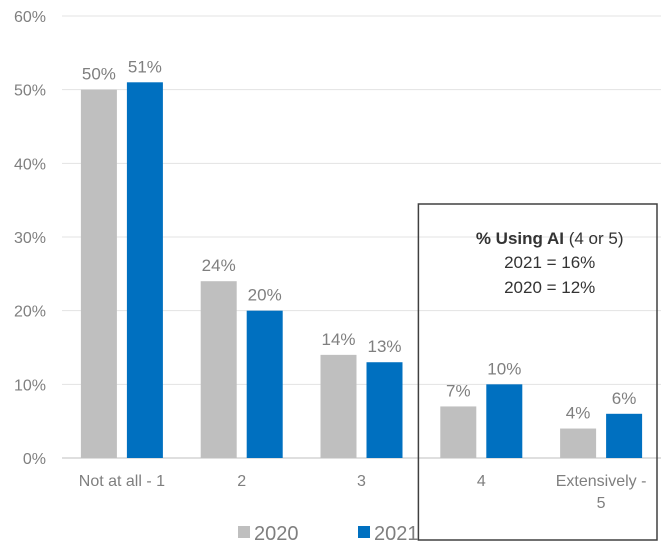 The height and width of the screenshot is (548, 661). I want to click on y-tick-label: 60%, so click(30, 17).